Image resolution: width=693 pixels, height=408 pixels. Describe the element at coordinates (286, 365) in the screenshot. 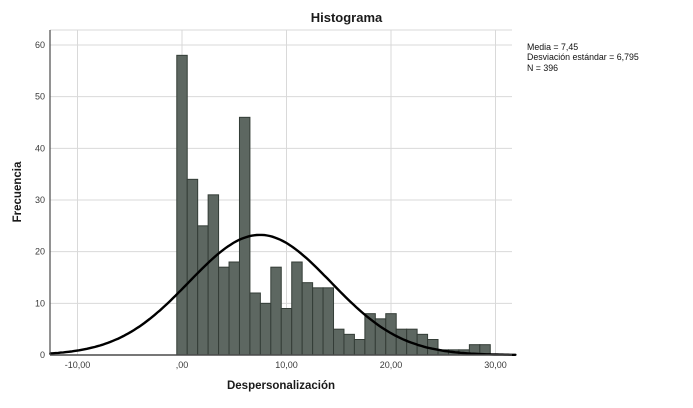

I see `x-tick-label: 10,00` at that location.